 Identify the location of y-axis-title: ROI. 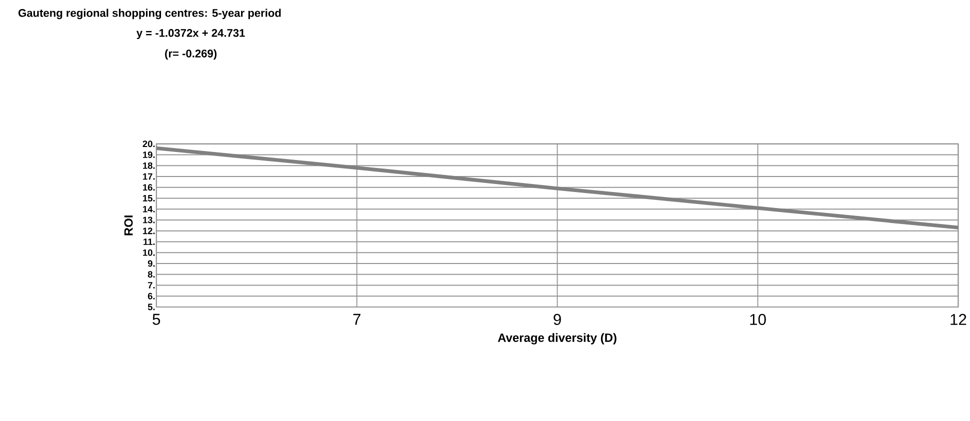
(128, 225).